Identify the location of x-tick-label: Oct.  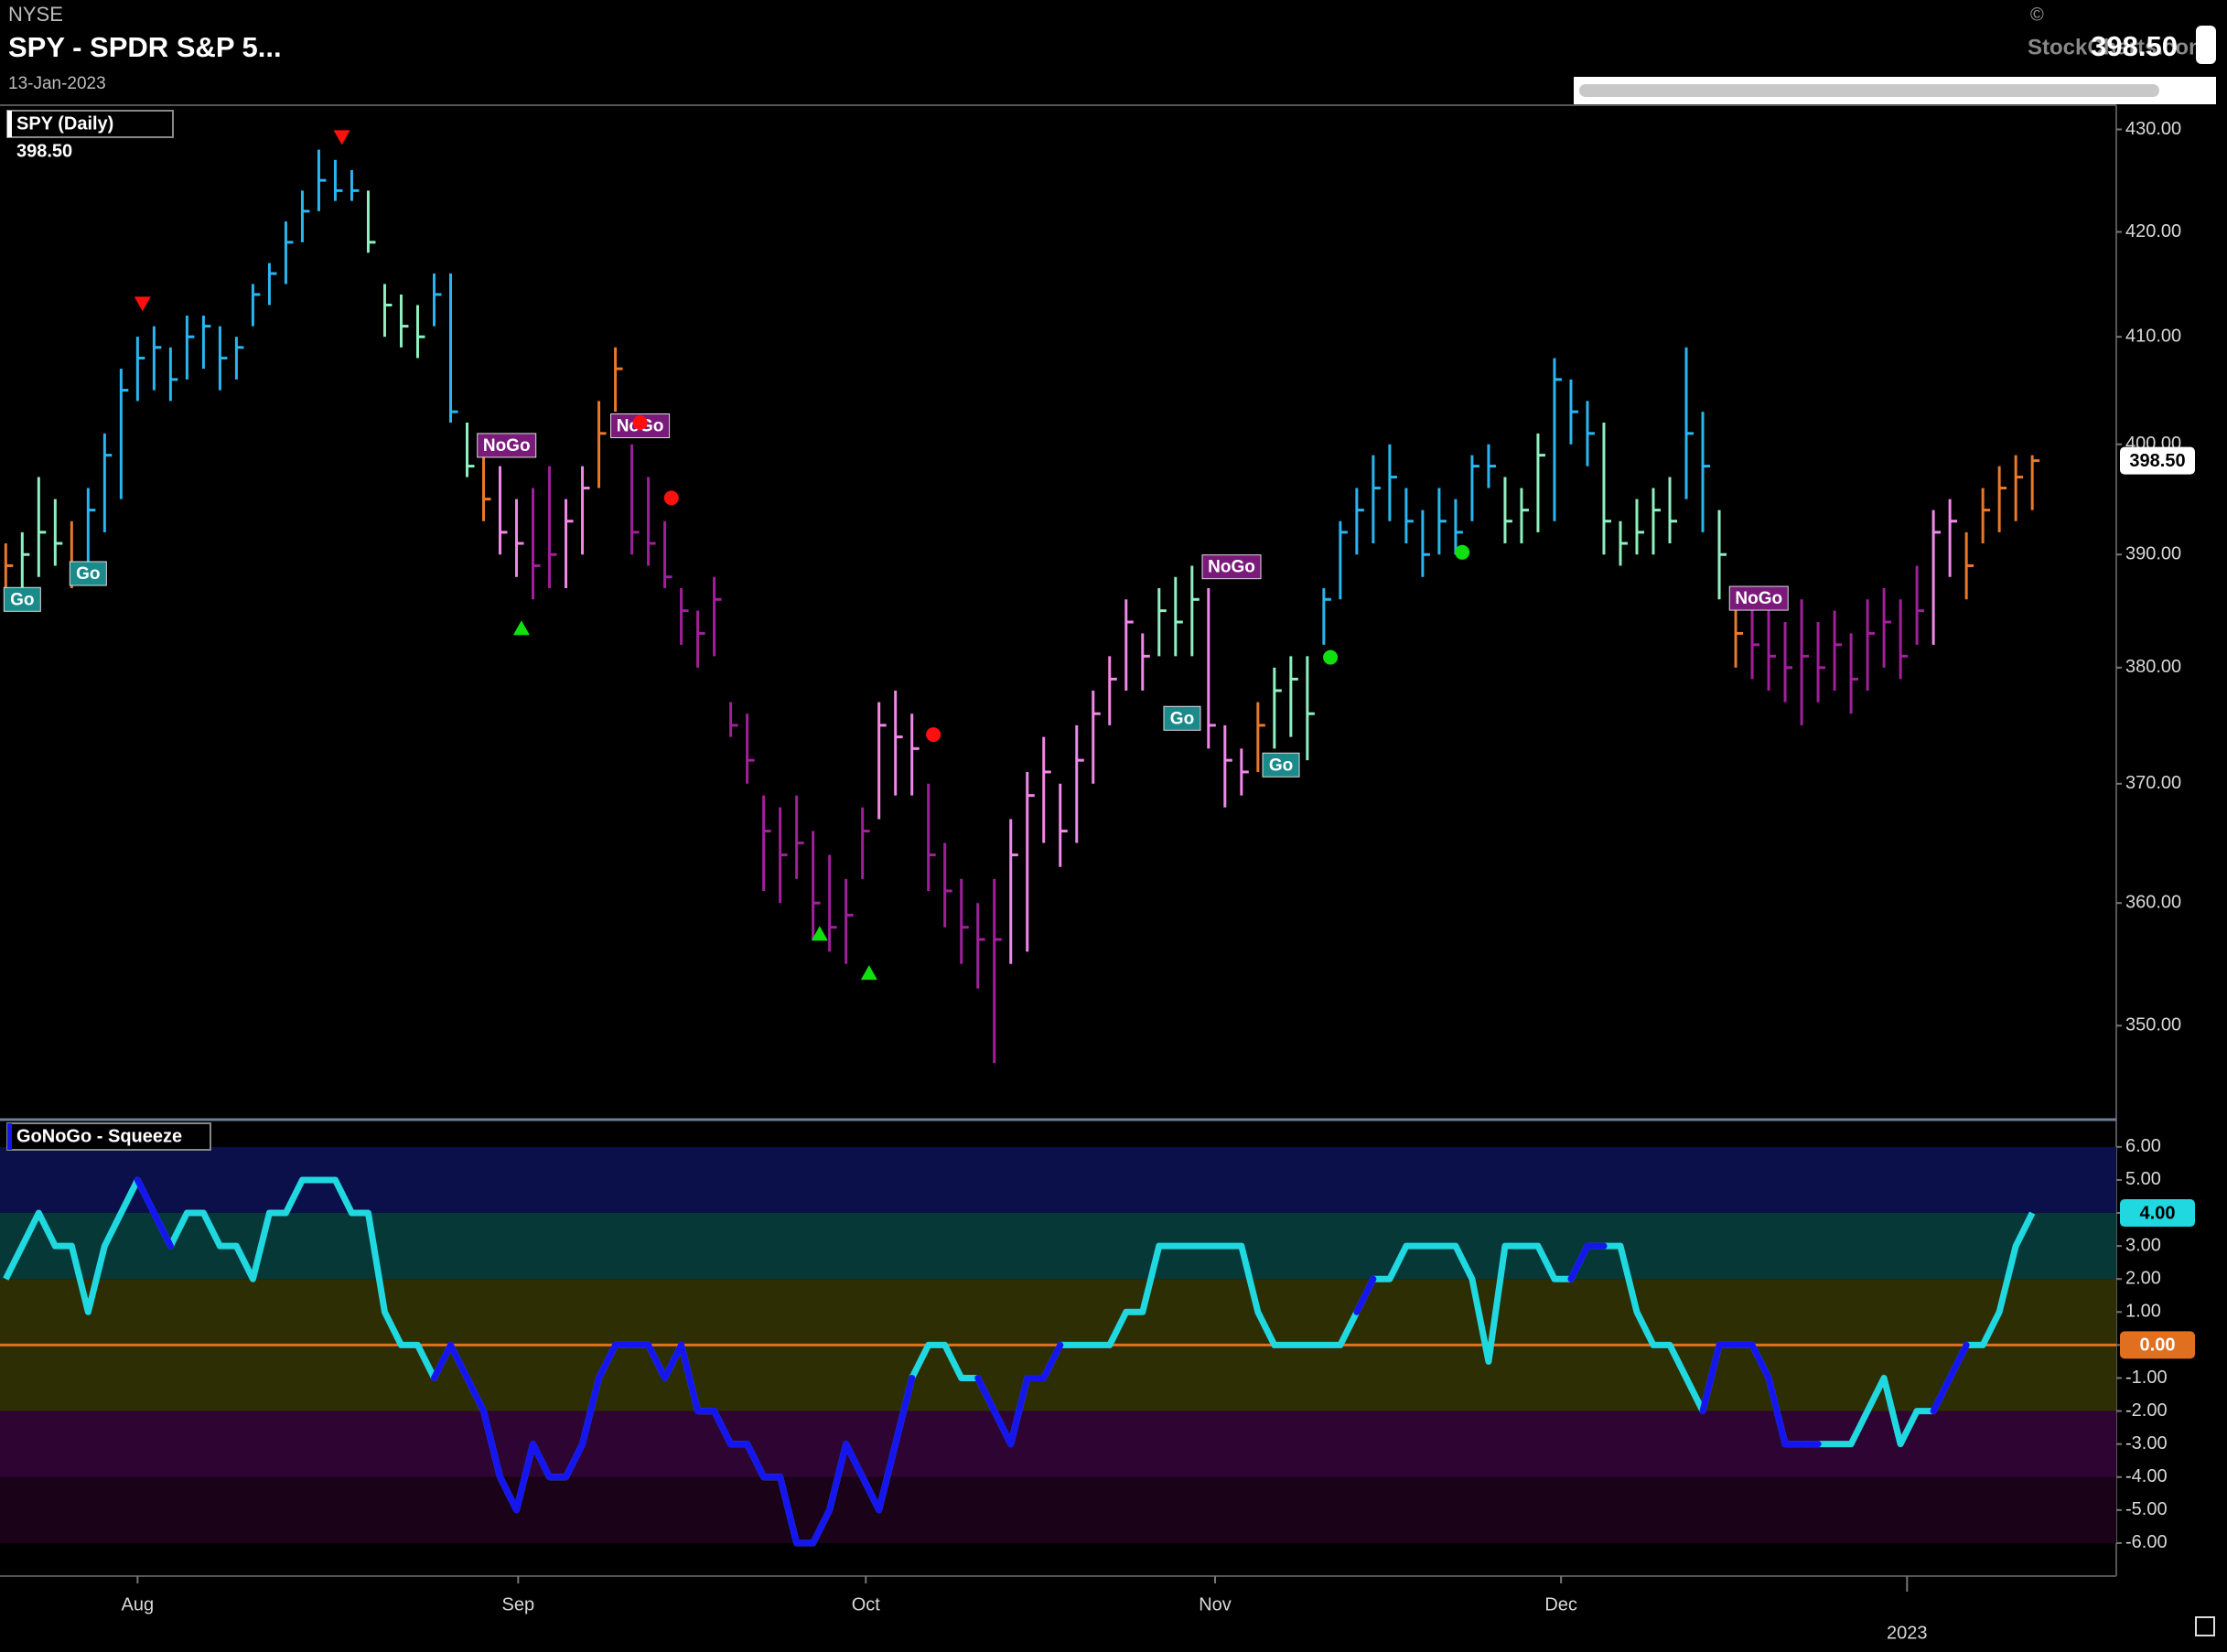
(866, 1604).